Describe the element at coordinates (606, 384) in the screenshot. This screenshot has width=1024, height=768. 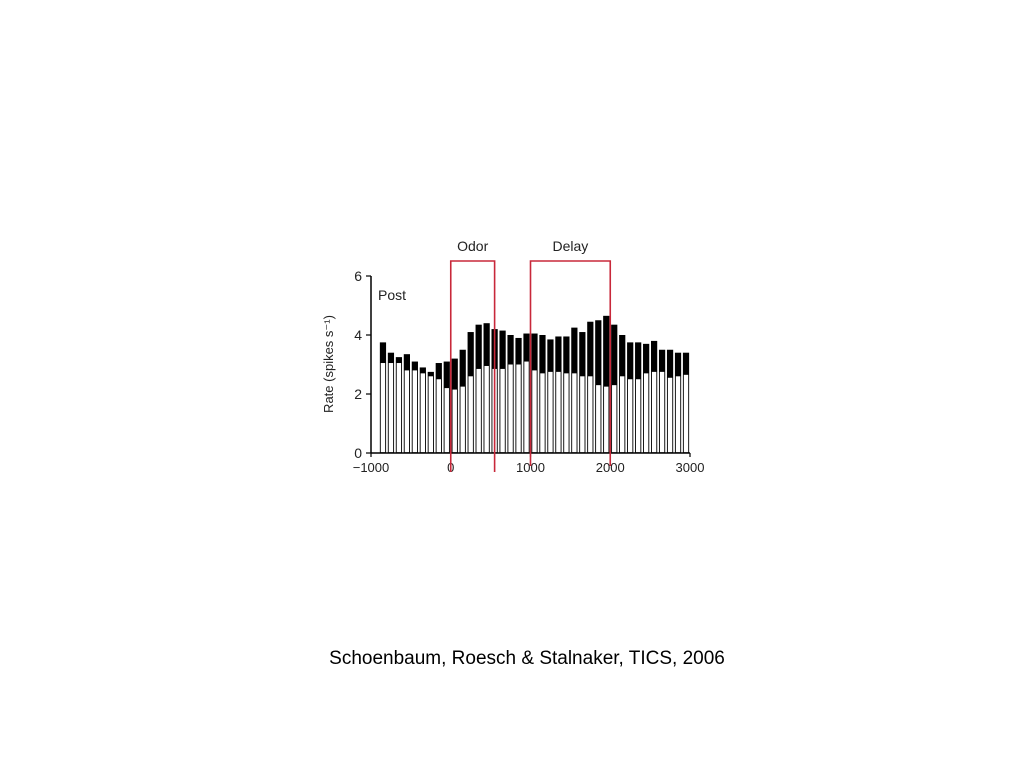
I see `bar-black` at that location.